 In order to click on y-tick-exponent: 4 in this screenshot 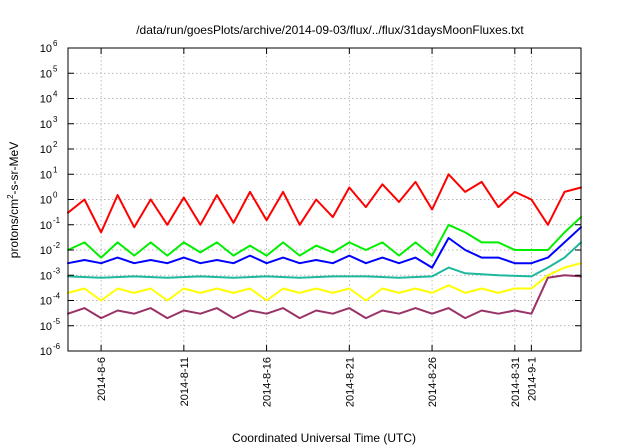, I will do `click(55, 94)`.